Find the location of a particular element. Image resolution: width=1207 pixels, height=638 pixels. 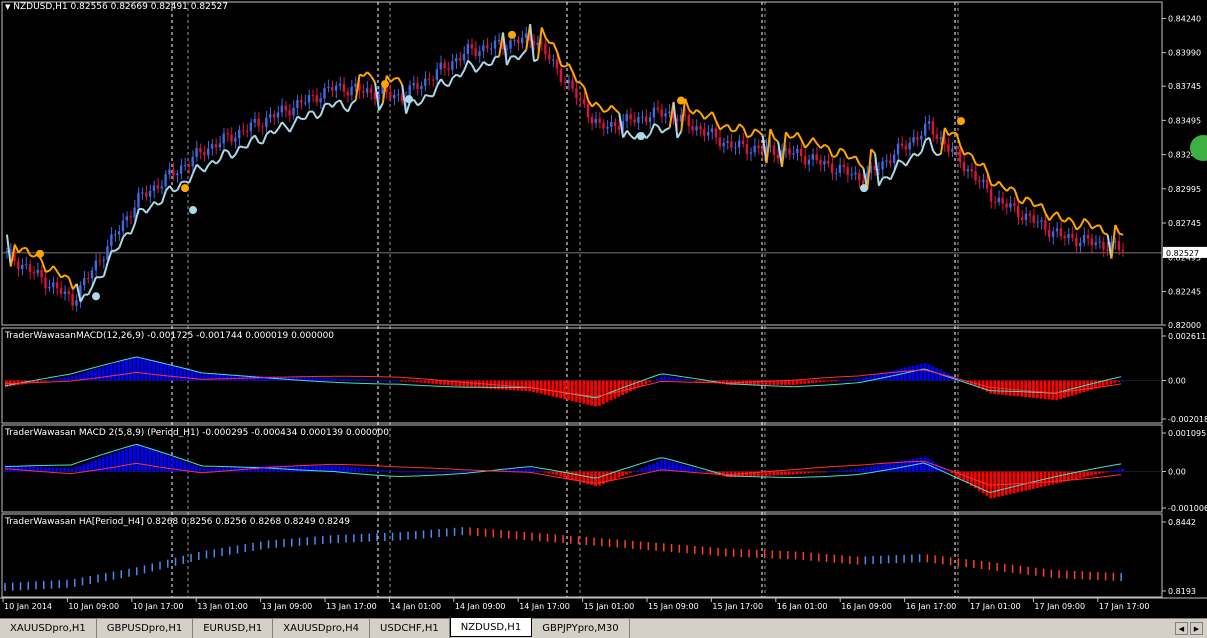

tab-5: NZDUSD,H1 is located at coordinates (491, 627).